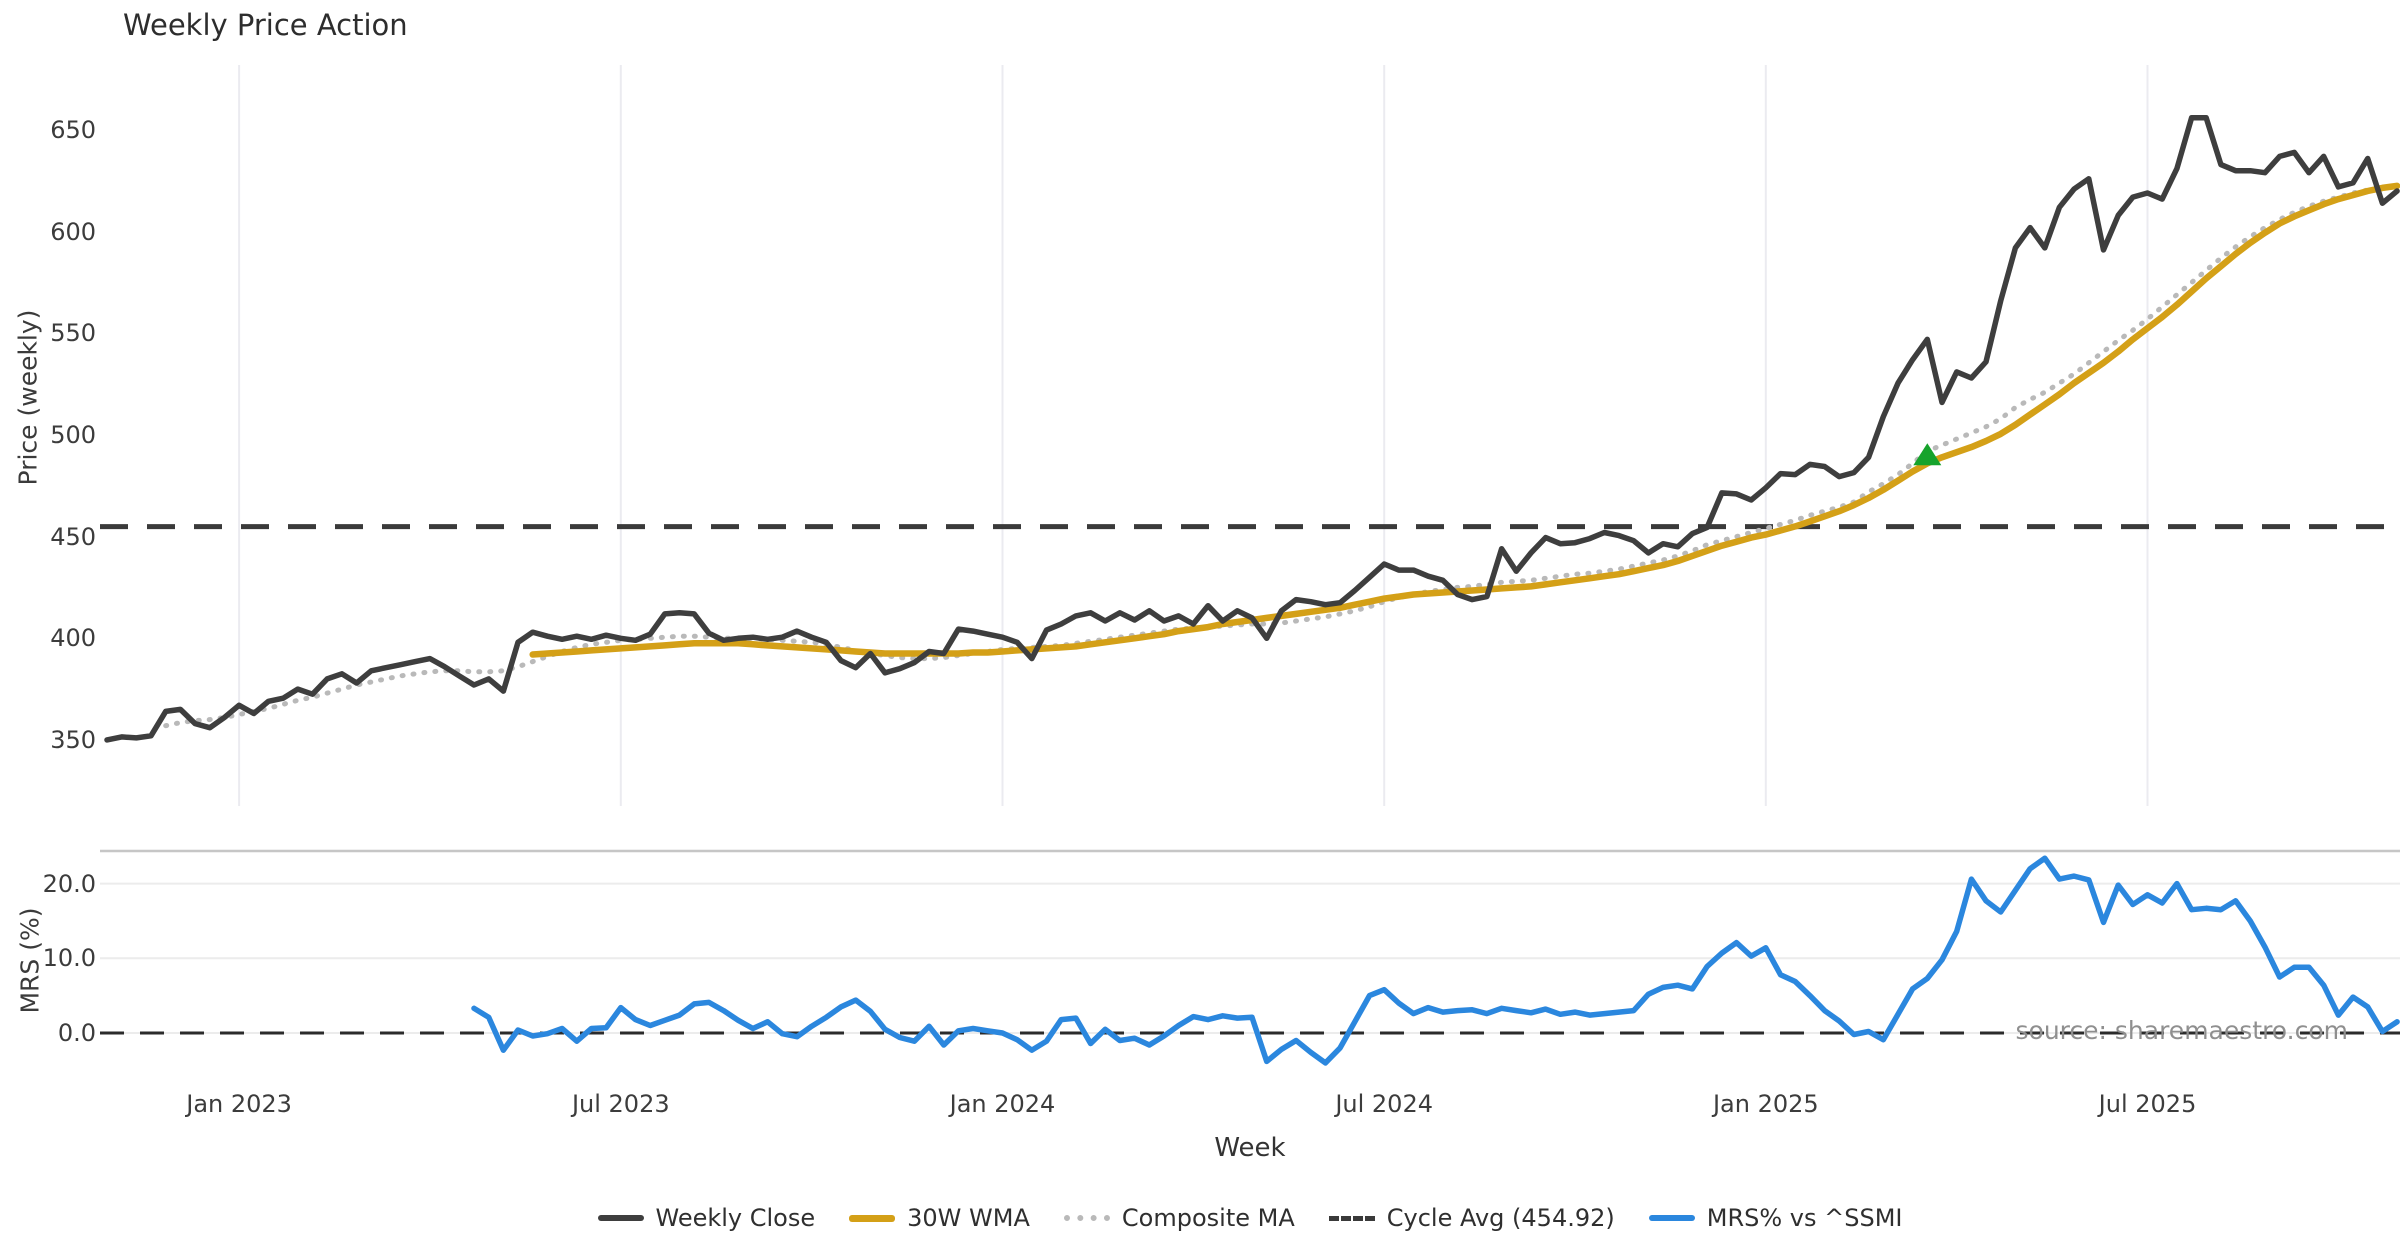 This screenshot has height=1260, width=2400. Describe the element at coordinates (73, 130) in the screenshot. I see `price-ytick-650: 650` at that location.